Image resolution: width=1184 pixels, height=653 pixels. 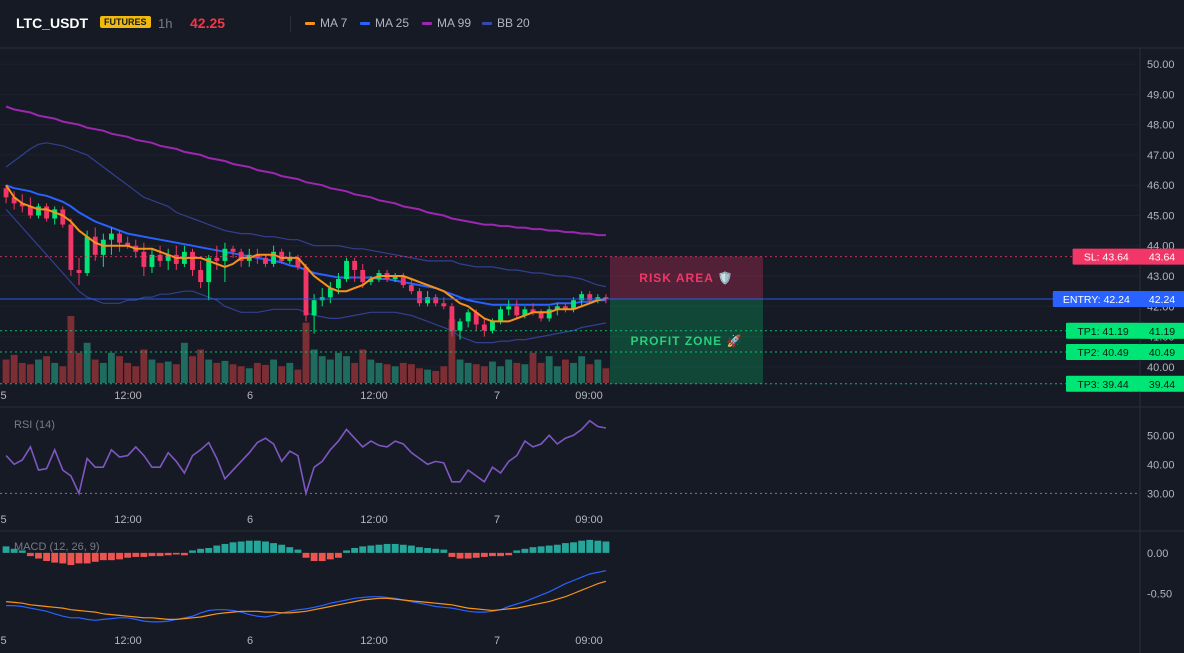 I want to click on legend-ma99: MA 99, so click(x=446, y=23).